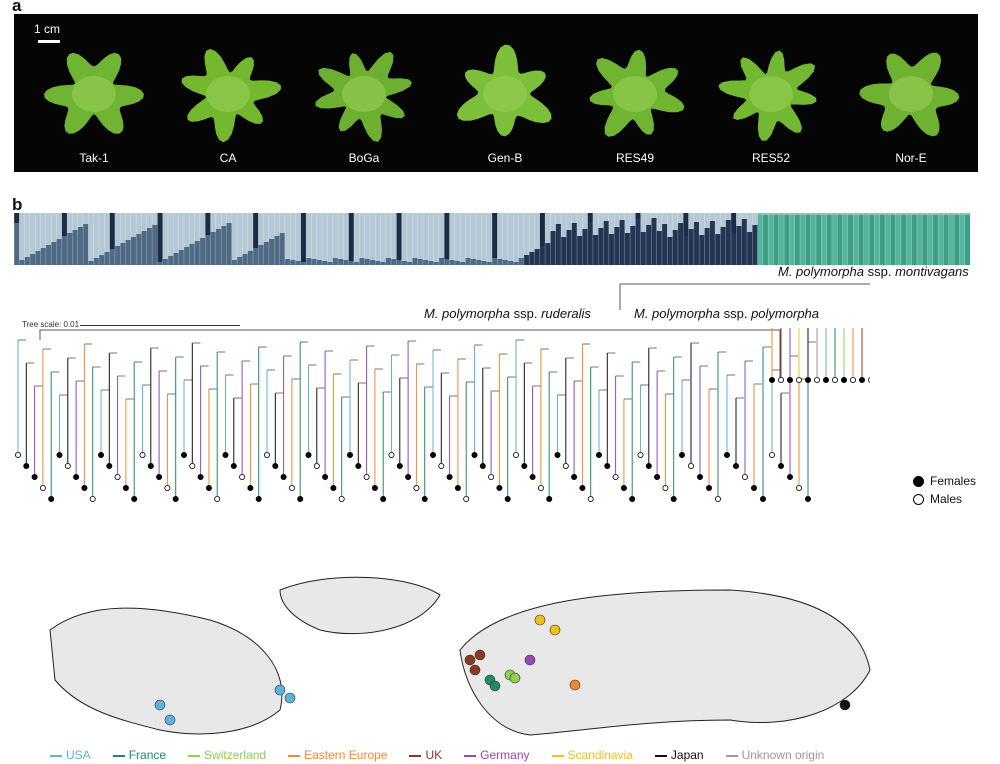 The height and width of the screenshot is (764, 1000). I want to click on eurasia-landmass, so click(665, 662).